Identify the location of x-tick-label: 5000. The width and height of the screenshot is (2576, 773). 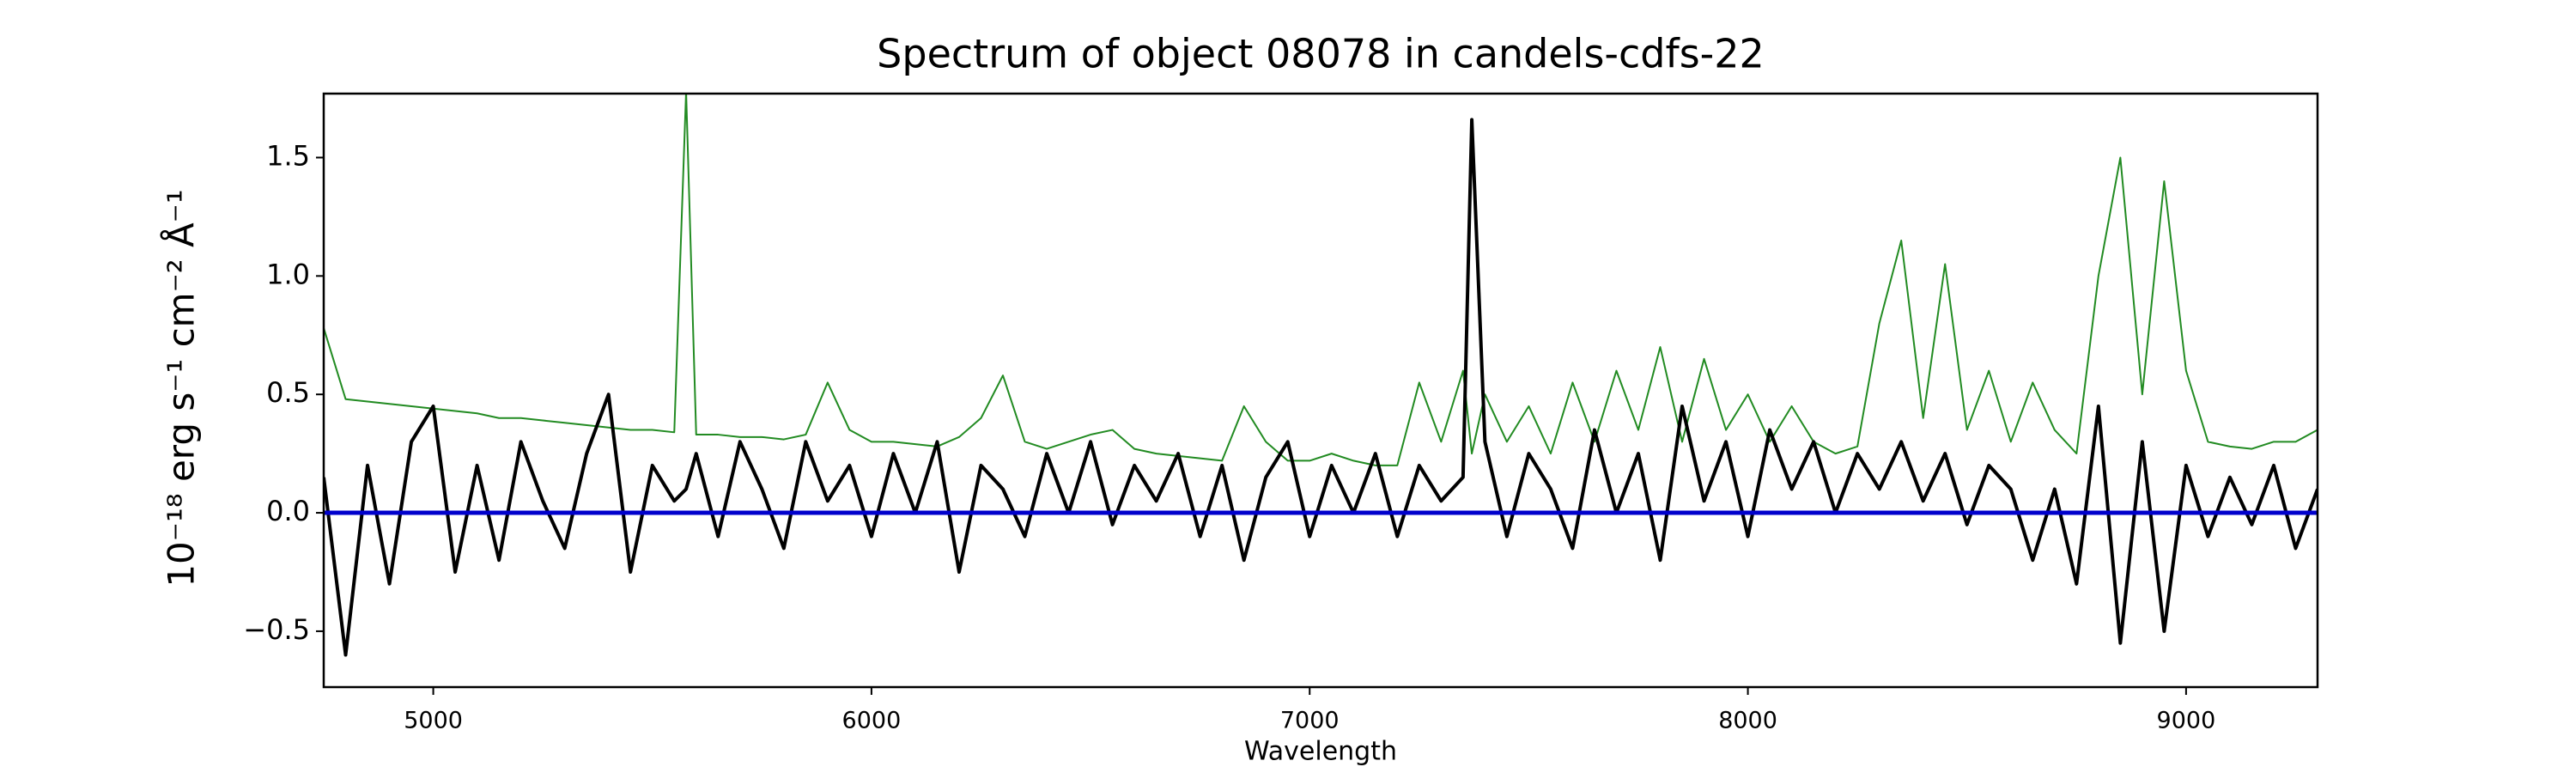
(433, 721).